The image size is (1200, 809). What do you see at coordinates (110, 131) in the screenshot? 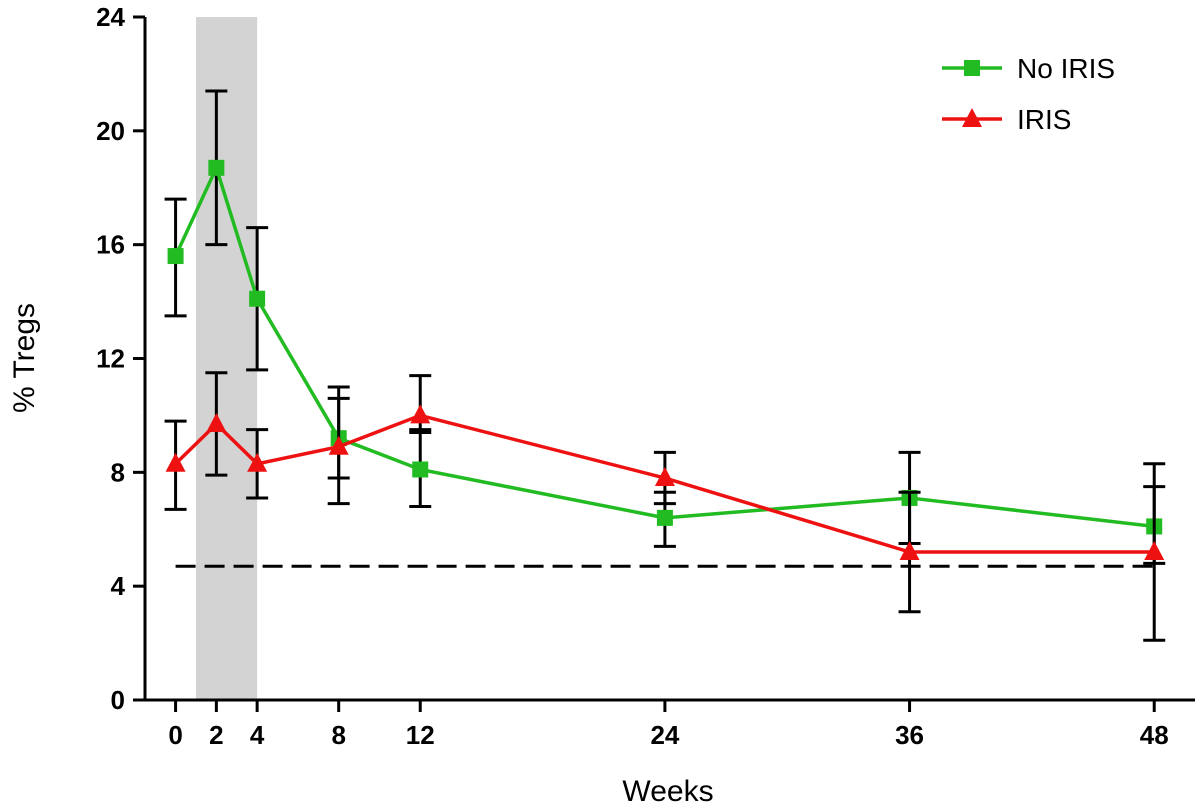
I see `y-tick-label: 20` at bounding box center [110, 131].